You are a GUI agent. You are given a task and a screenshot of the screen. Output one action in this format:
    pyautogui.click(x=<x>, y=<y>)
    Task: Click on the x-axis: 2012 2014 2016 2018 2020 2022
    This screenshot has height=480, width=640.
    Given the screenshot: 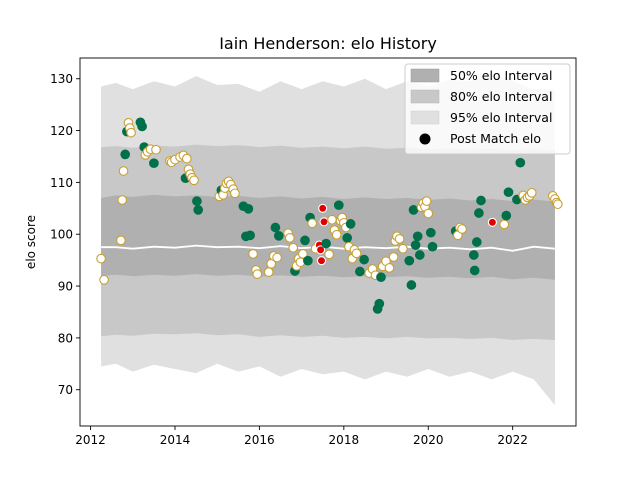 What is the action you would take?
    pyautogui.click(x=301, y=436)
    